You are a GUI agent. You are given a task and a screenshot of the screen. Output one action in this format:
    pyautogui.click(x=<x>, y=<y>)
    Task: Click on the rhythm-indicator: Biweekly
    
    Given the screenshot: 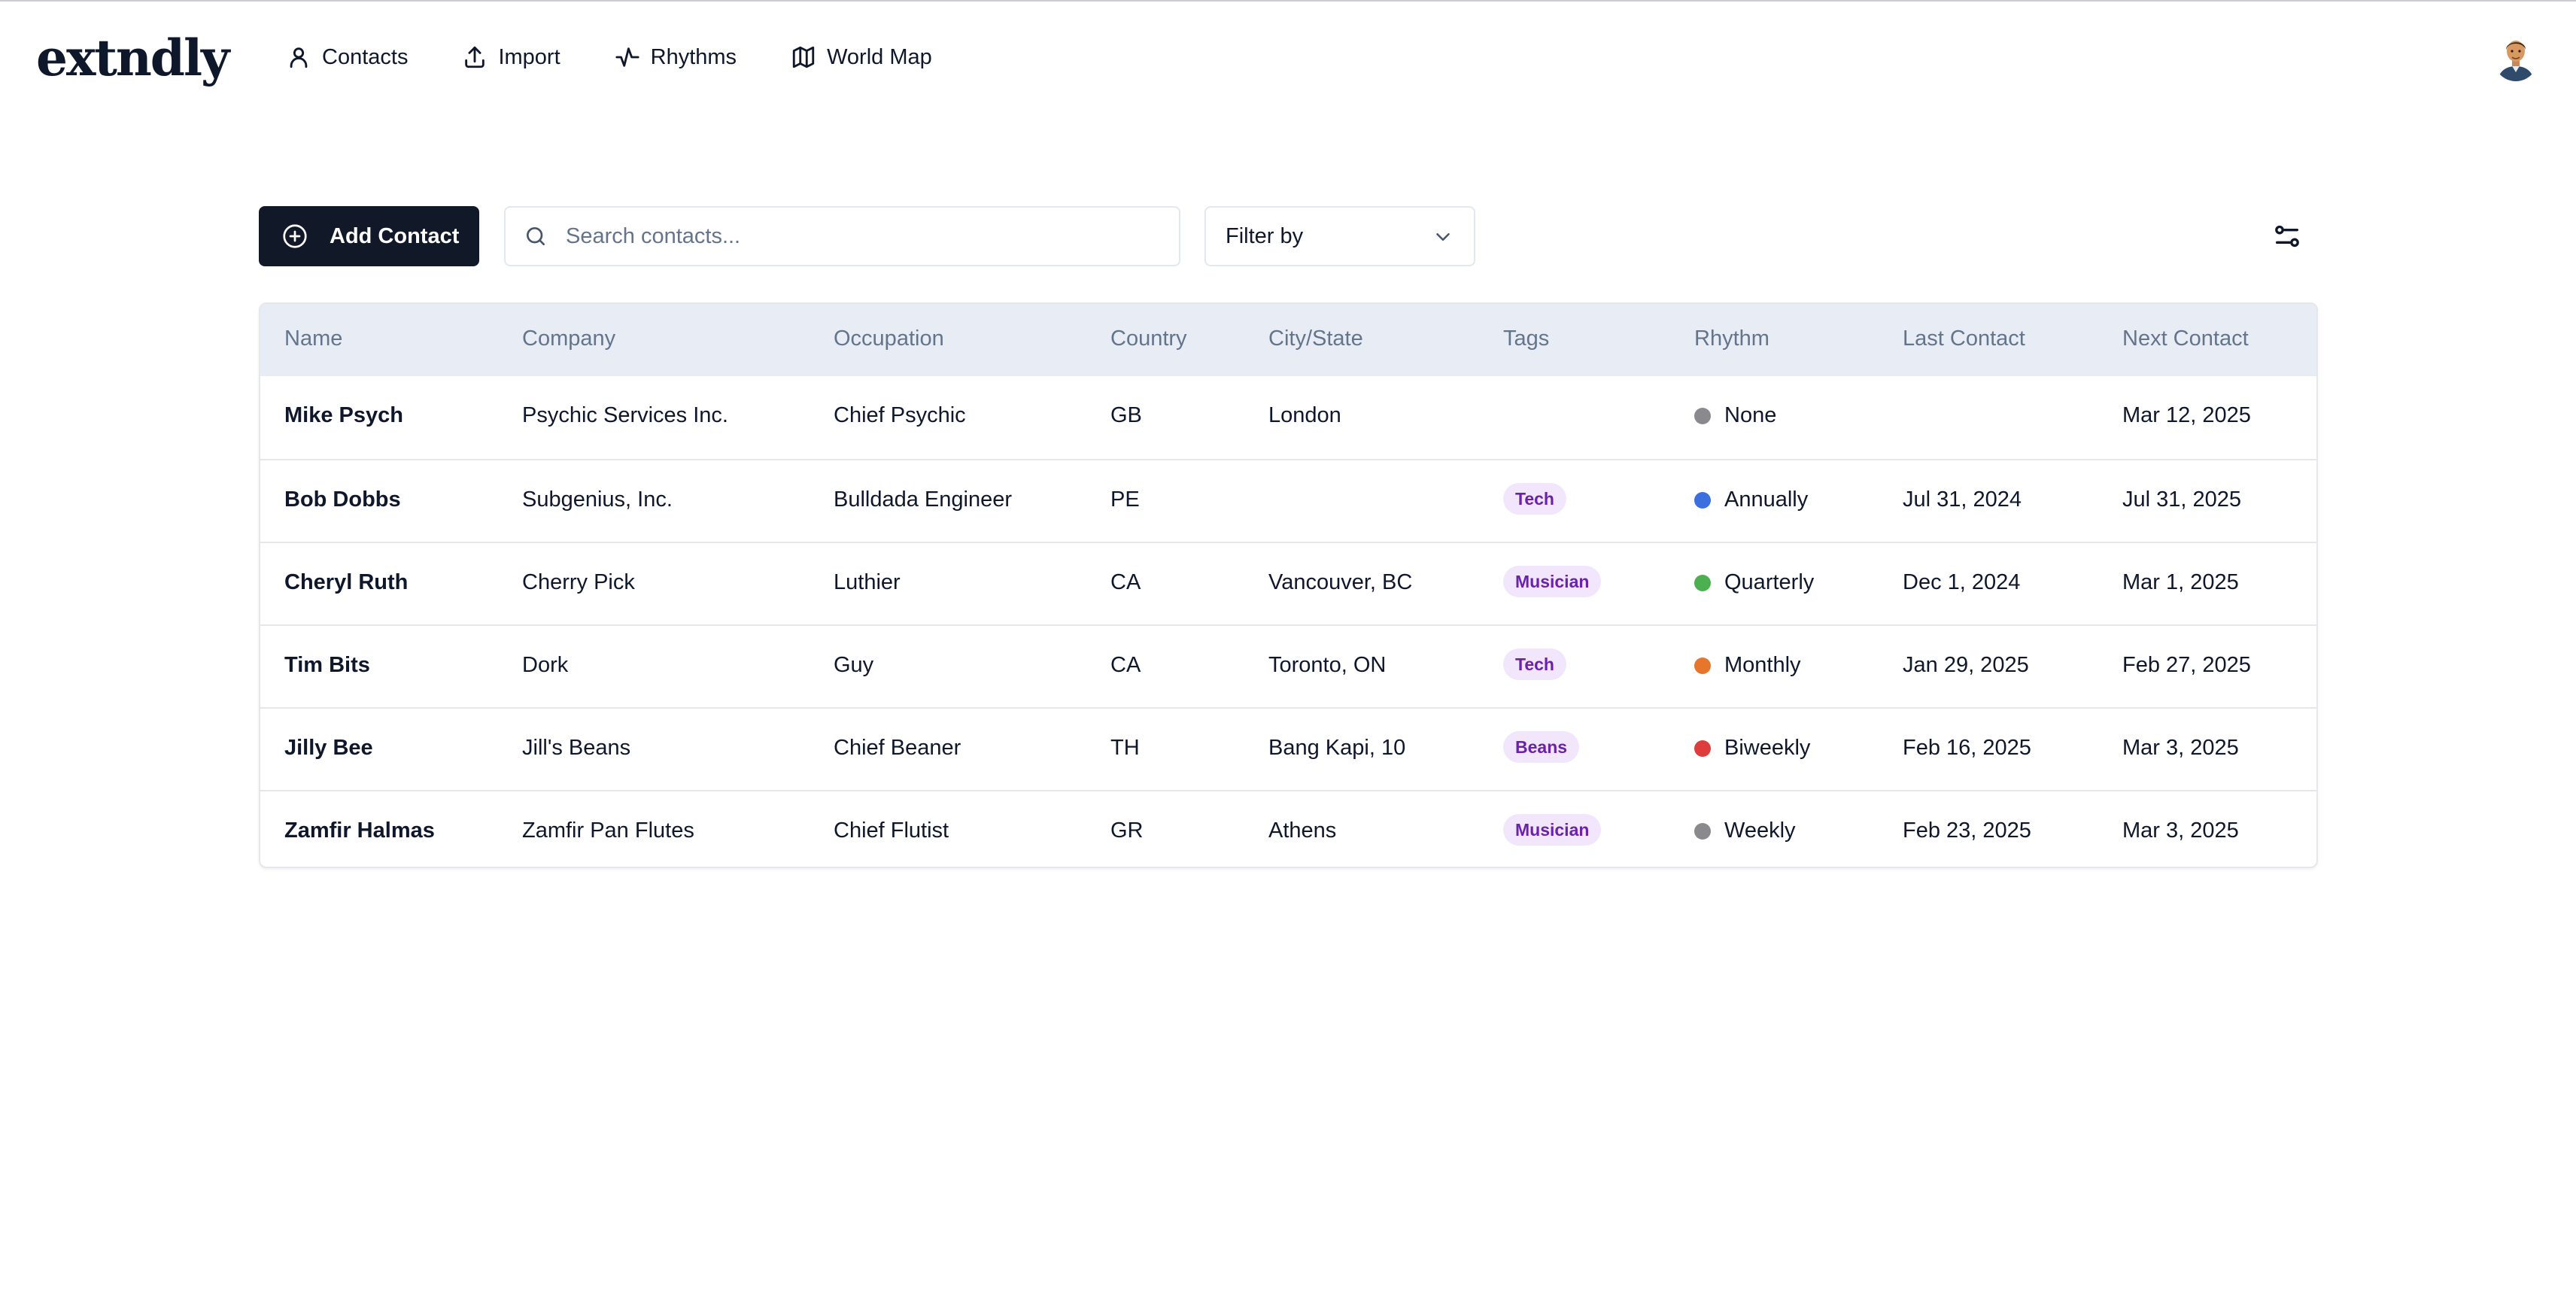 What is the action you would take?
    pyautogui.click(x=1752, y=748)
    